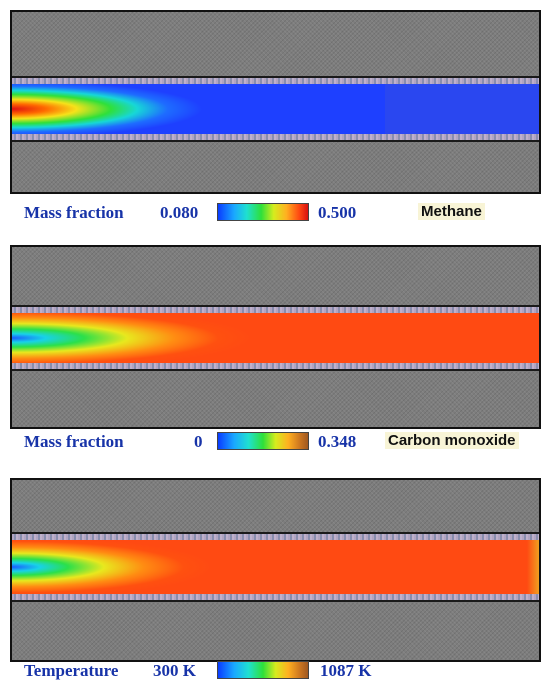 The height and width of the screenshot is (691, 550). What do you see at coordinates (71, 670) in the screenshot?
I see `legend-quantity-label: Temperature` at bounding box center [71, 670].